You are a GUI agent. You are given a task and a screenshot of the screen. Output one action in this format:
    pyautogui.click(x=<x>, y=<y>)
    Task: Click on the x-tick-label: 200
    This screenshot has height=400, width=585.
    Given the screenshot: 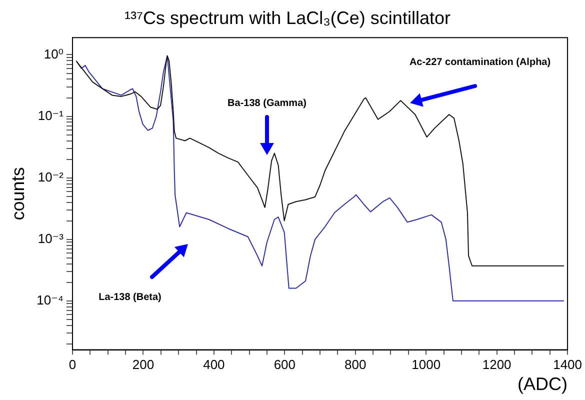 What is the action you would take?
    pyautogui.click(x=143, y=364)
    